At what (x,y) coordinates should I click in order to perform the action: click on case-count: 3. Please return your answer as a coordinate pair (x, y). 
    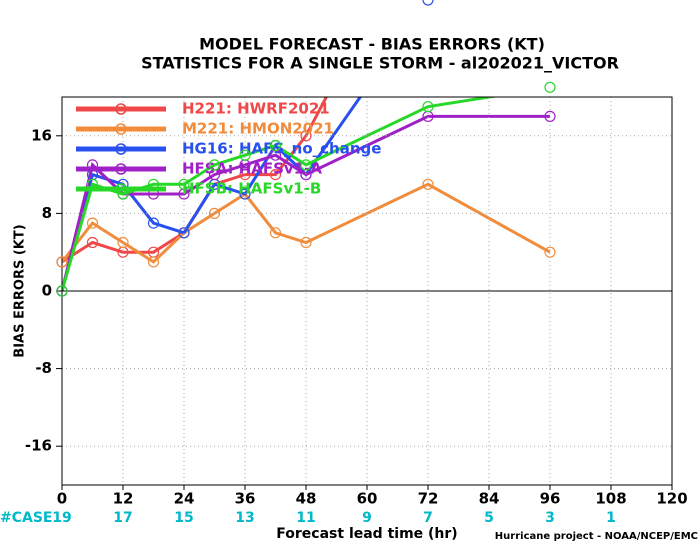
    Looking at the image, I should click on (550, 518).